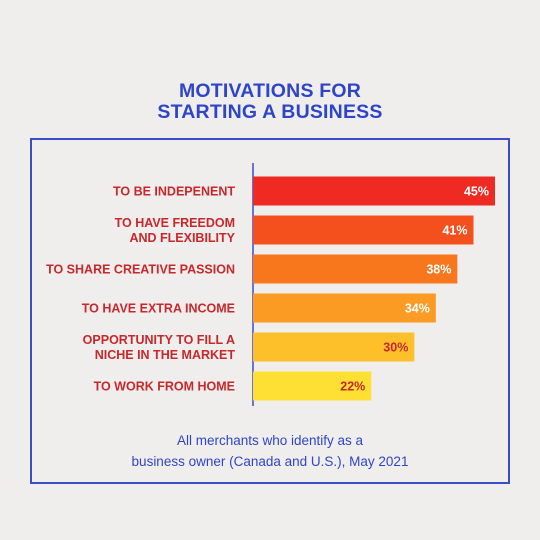  I want to click on category-label: OPPORTUNITY TO FILL A, so click(159, 340).